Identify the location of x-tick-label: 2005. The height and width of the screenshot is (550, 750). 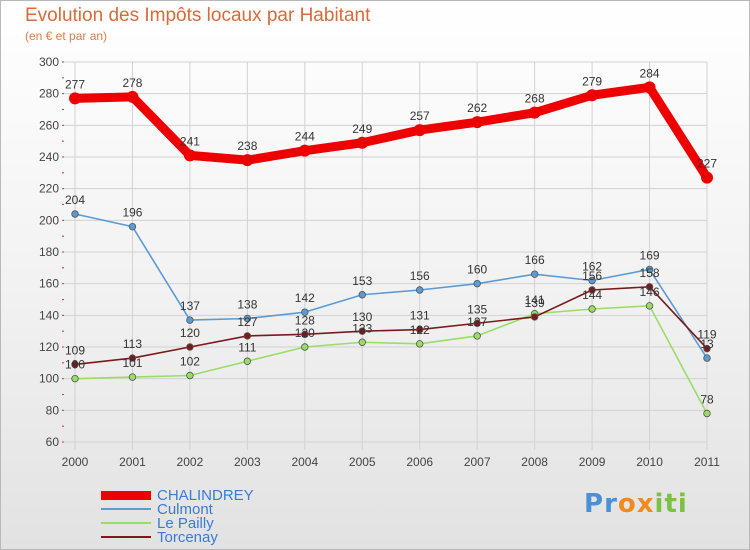
(362, 462).